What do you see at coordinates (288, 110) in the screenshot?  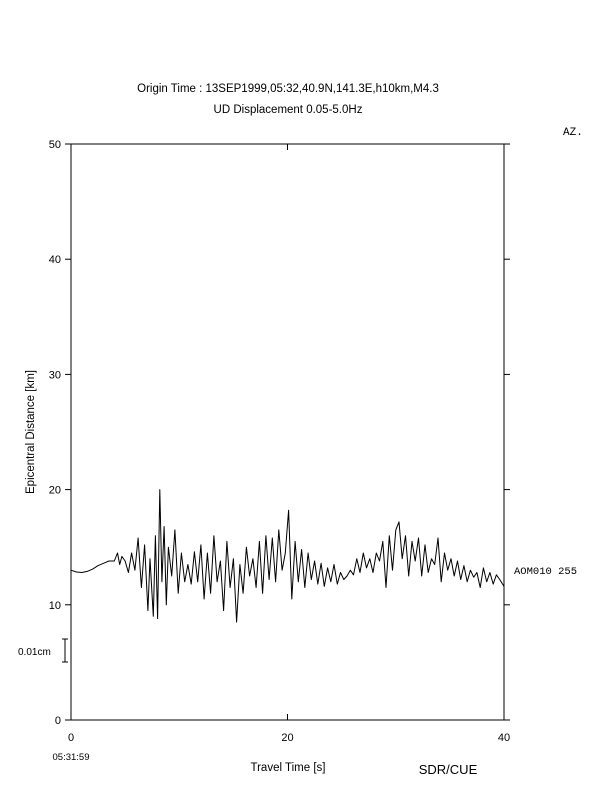 I see `chart-subtitle: UD Displacement 0.05-5.0Hz` at bounding box center [288, 110].